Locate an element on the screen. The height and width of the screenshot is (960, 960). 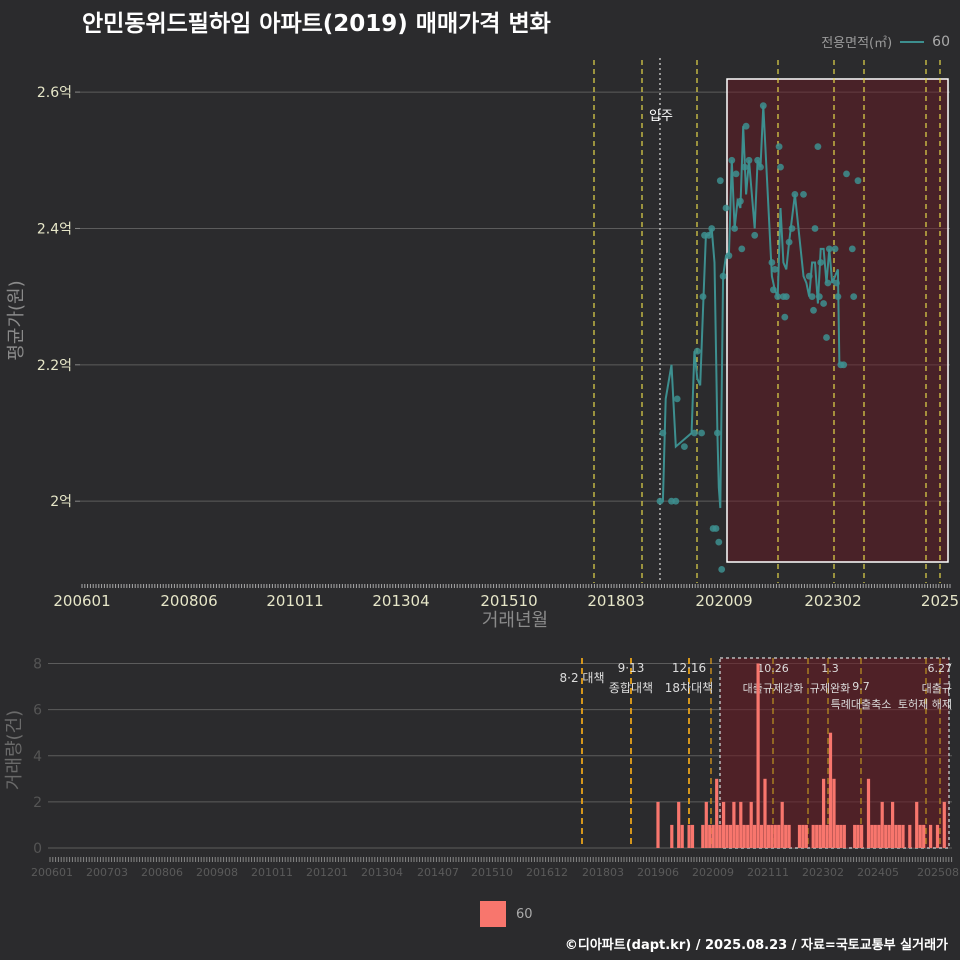
x-tick-label: 201510 is located at coordinates (508, 601).